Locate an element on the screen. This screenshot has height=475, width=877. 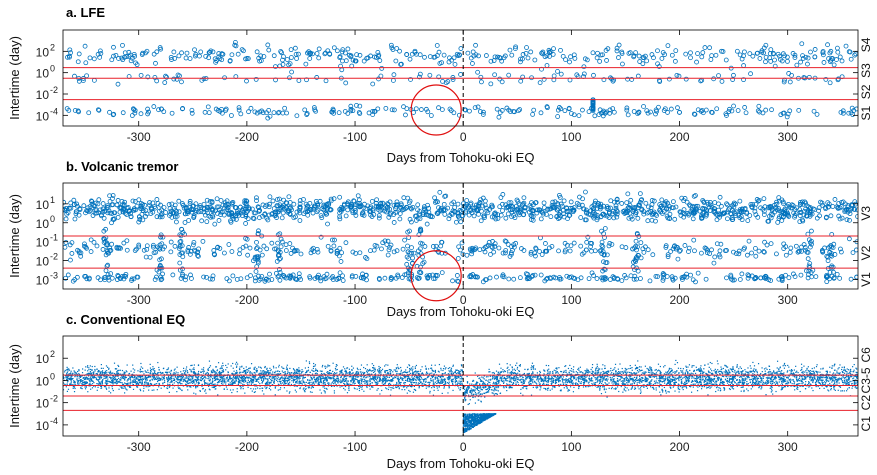
panel-title: c. Conventional EQ is located at coordinates (125, 319).